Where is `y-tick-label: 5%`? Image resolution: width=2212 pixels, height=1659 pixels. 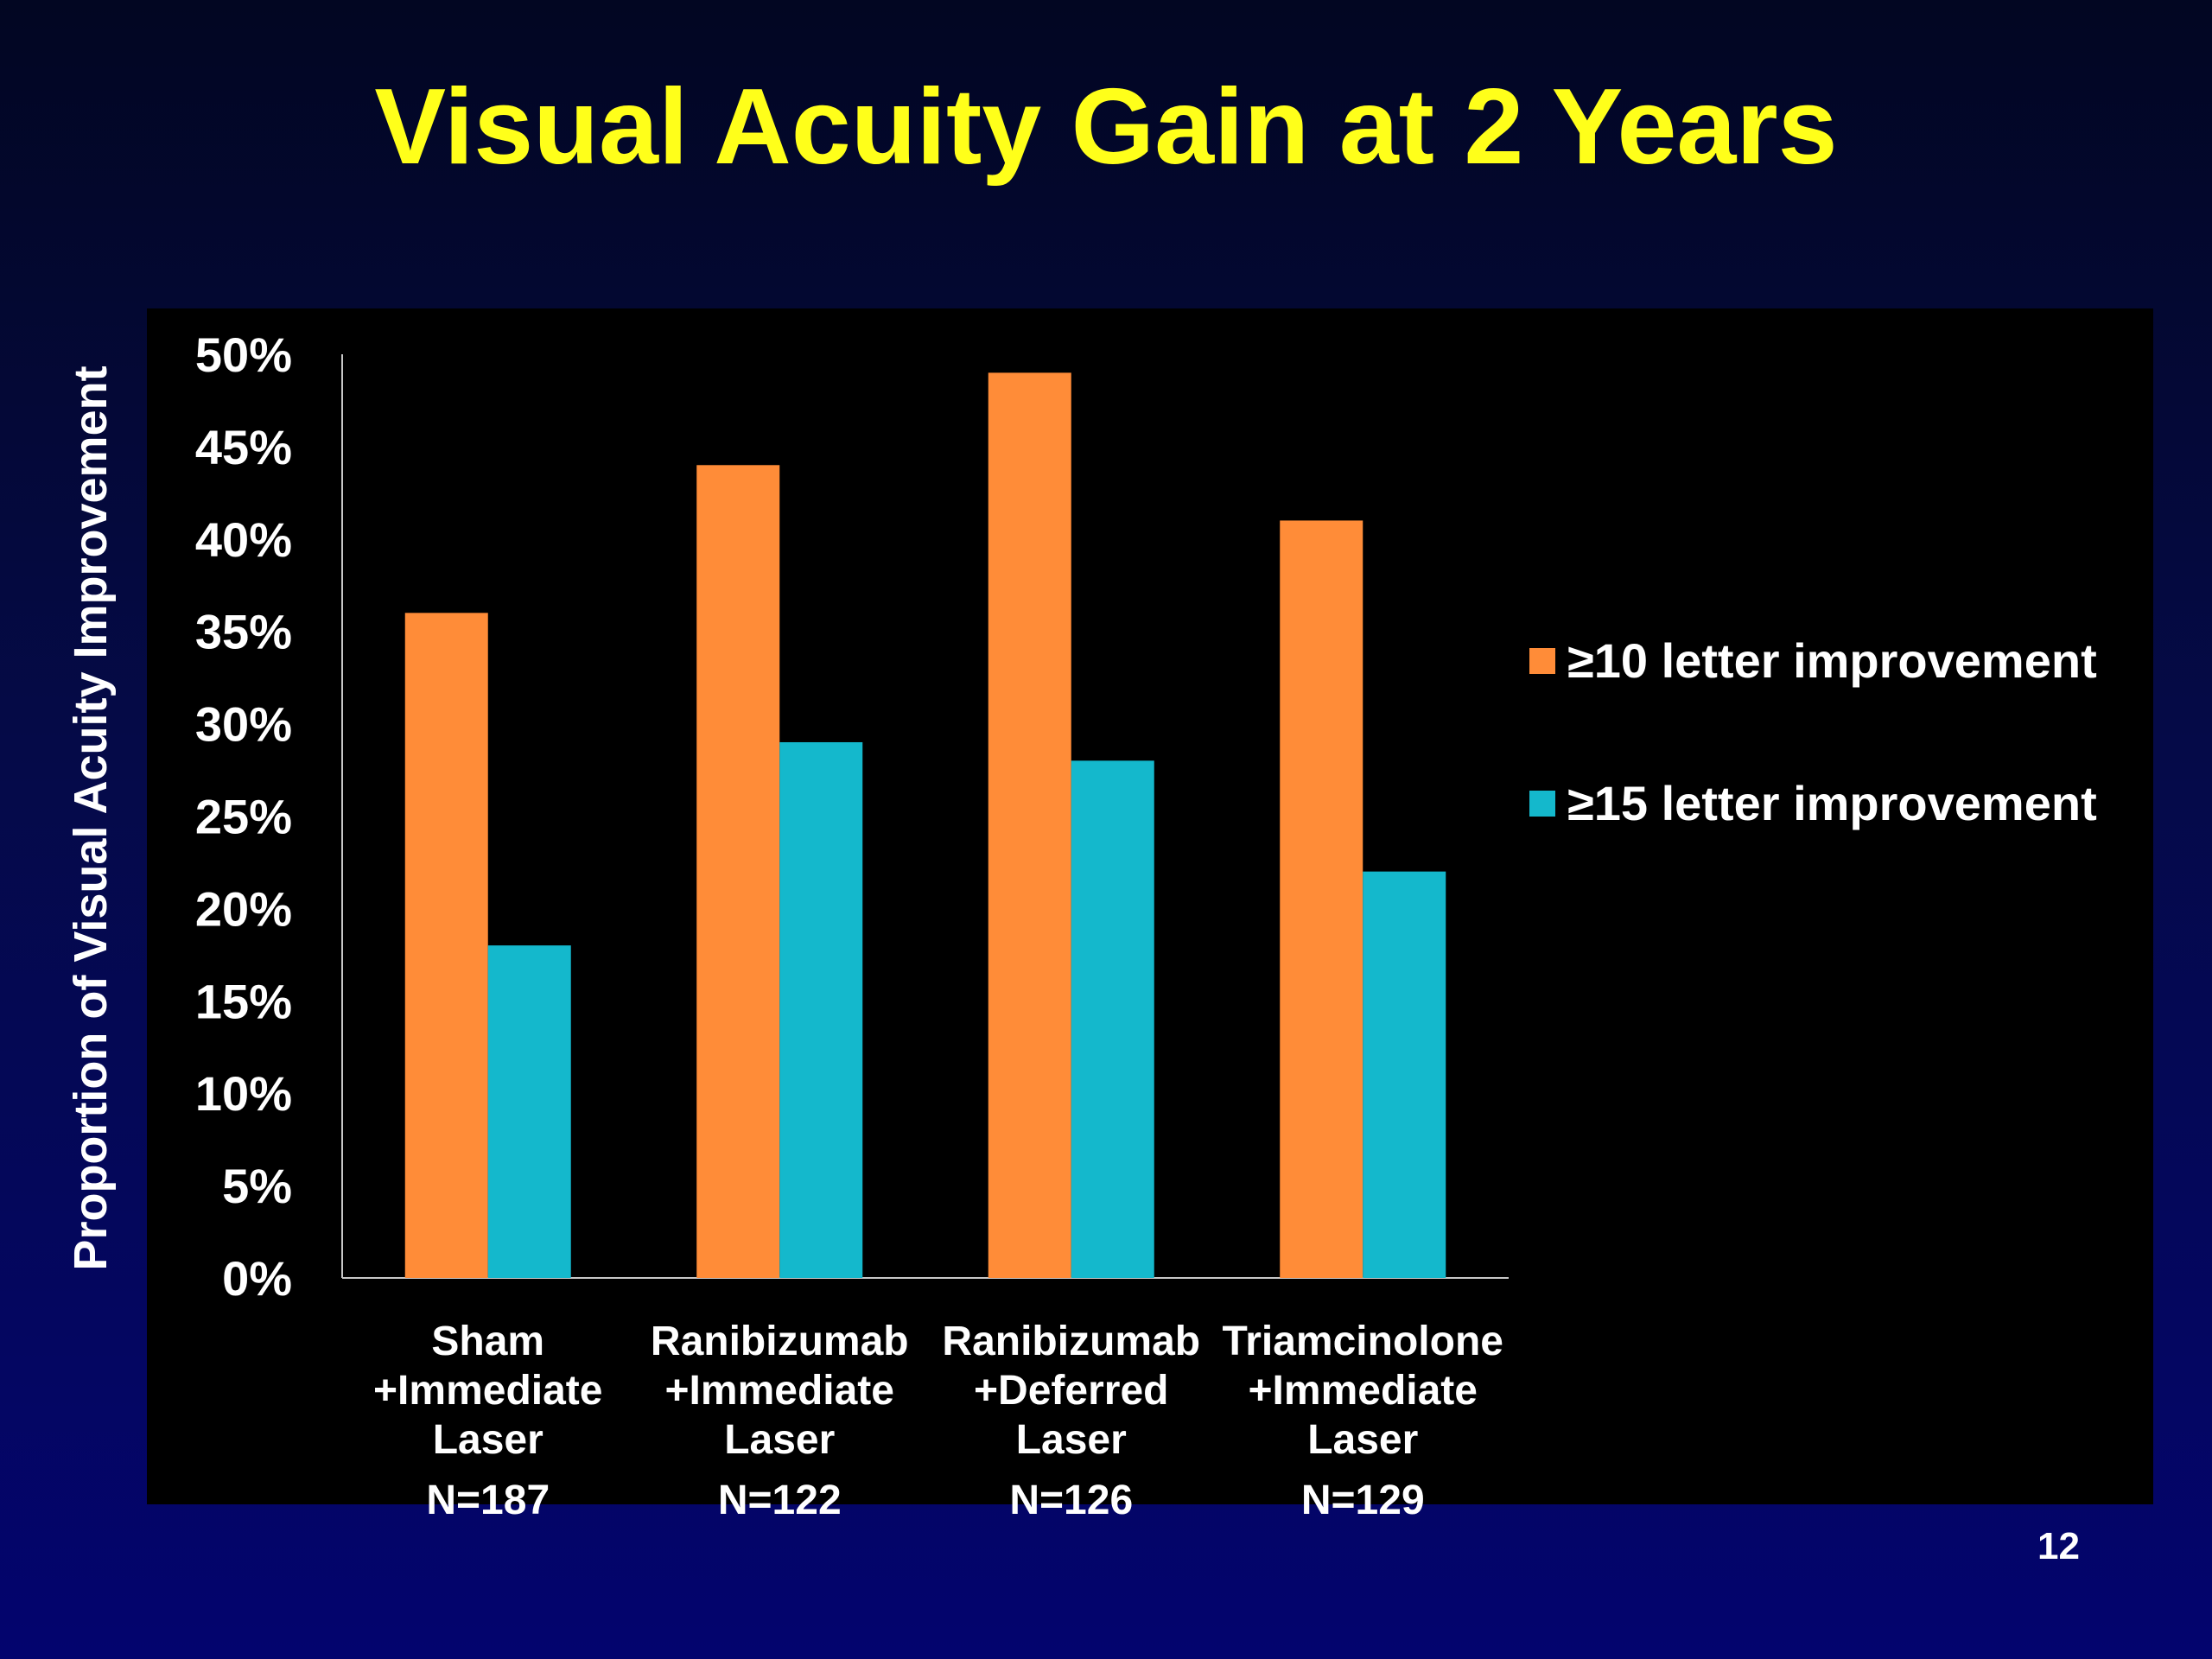
y-tick-label: 5% is located at coordinates (257, 1186).